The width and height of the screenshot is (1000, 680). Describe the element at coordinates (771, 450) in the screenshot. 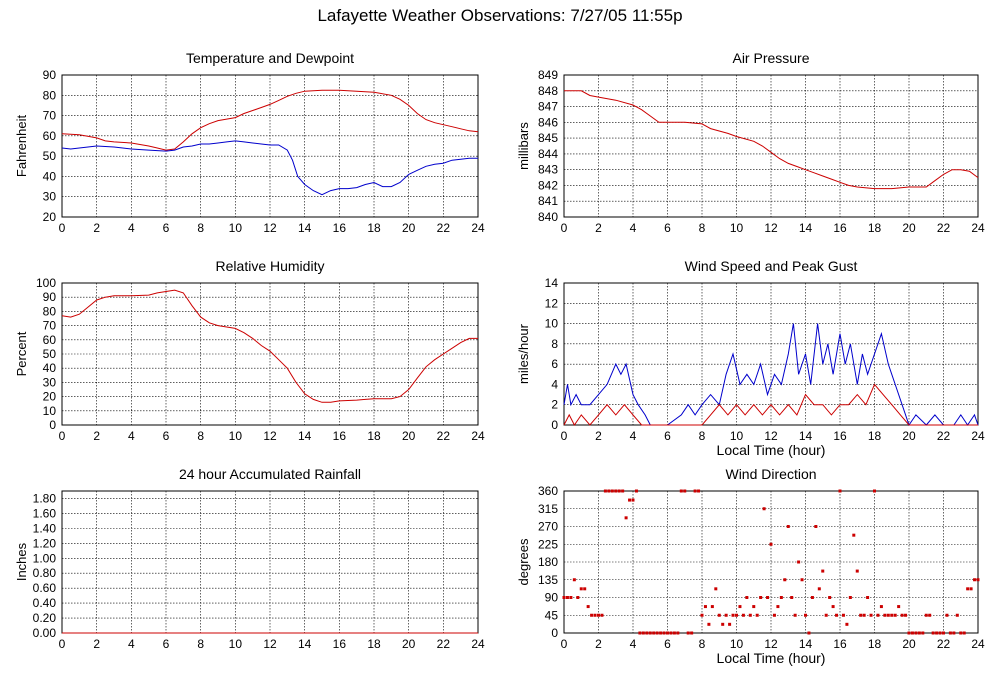

I see `x-axis-label: Local Time (hour)` at that location.